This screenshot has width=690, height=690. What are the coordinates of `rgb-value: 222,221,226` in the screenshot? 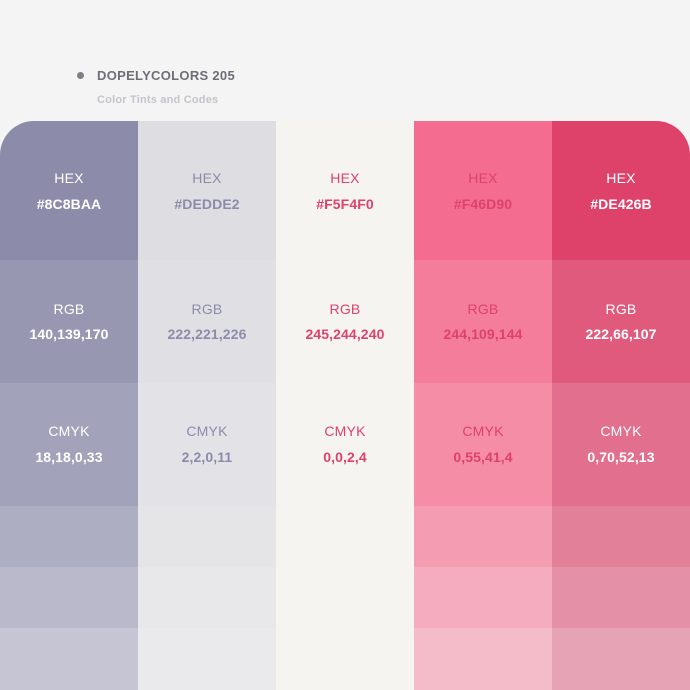 It's located at (207, 334).